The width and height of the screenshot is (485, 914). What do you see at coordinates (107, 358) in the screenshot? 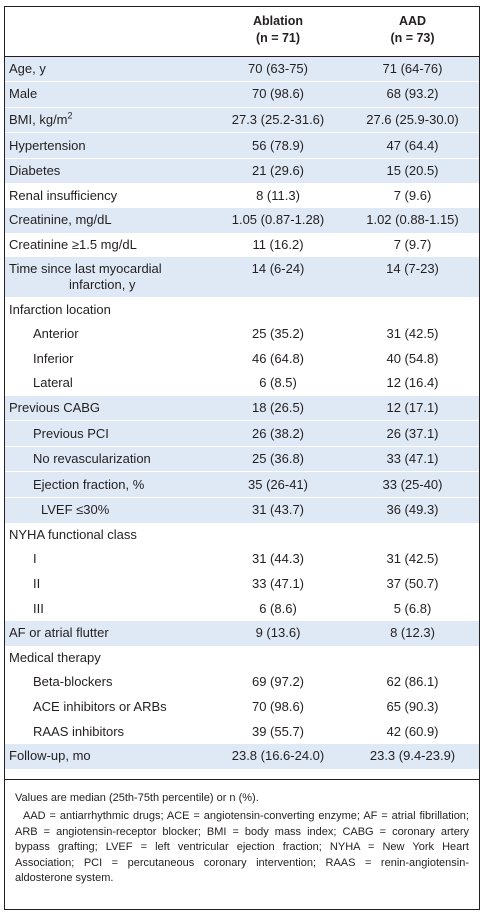
I see `row-label: Inferior` at bounding box center [107, 358].